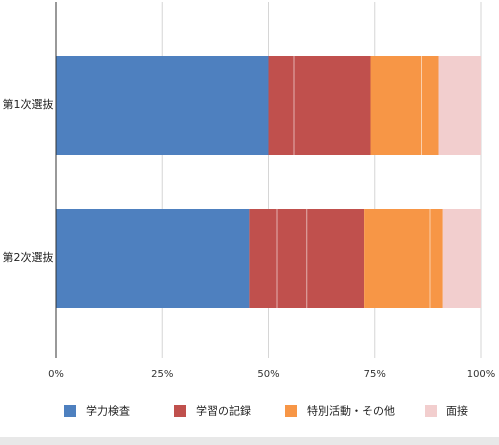  I want to click on legend-label: 特別活動・その他, so click(351, 411).